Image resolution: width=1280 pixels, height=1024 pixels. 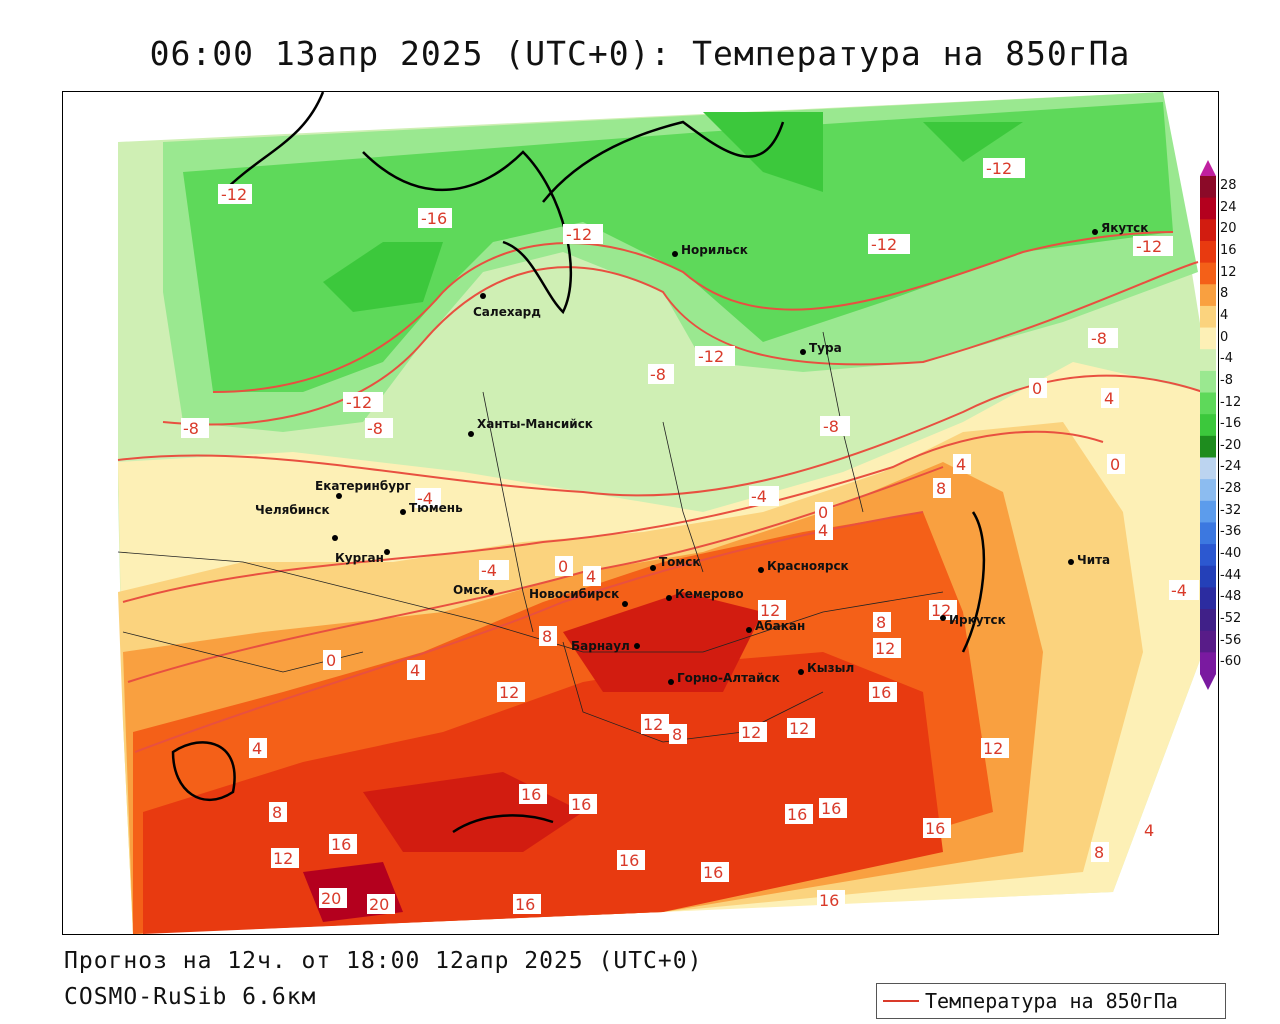 What do you see at coordinates (1231, 640) in the screenshot?
I see `colorbar-tick-label: -56` at bounding box center [1231, 640].